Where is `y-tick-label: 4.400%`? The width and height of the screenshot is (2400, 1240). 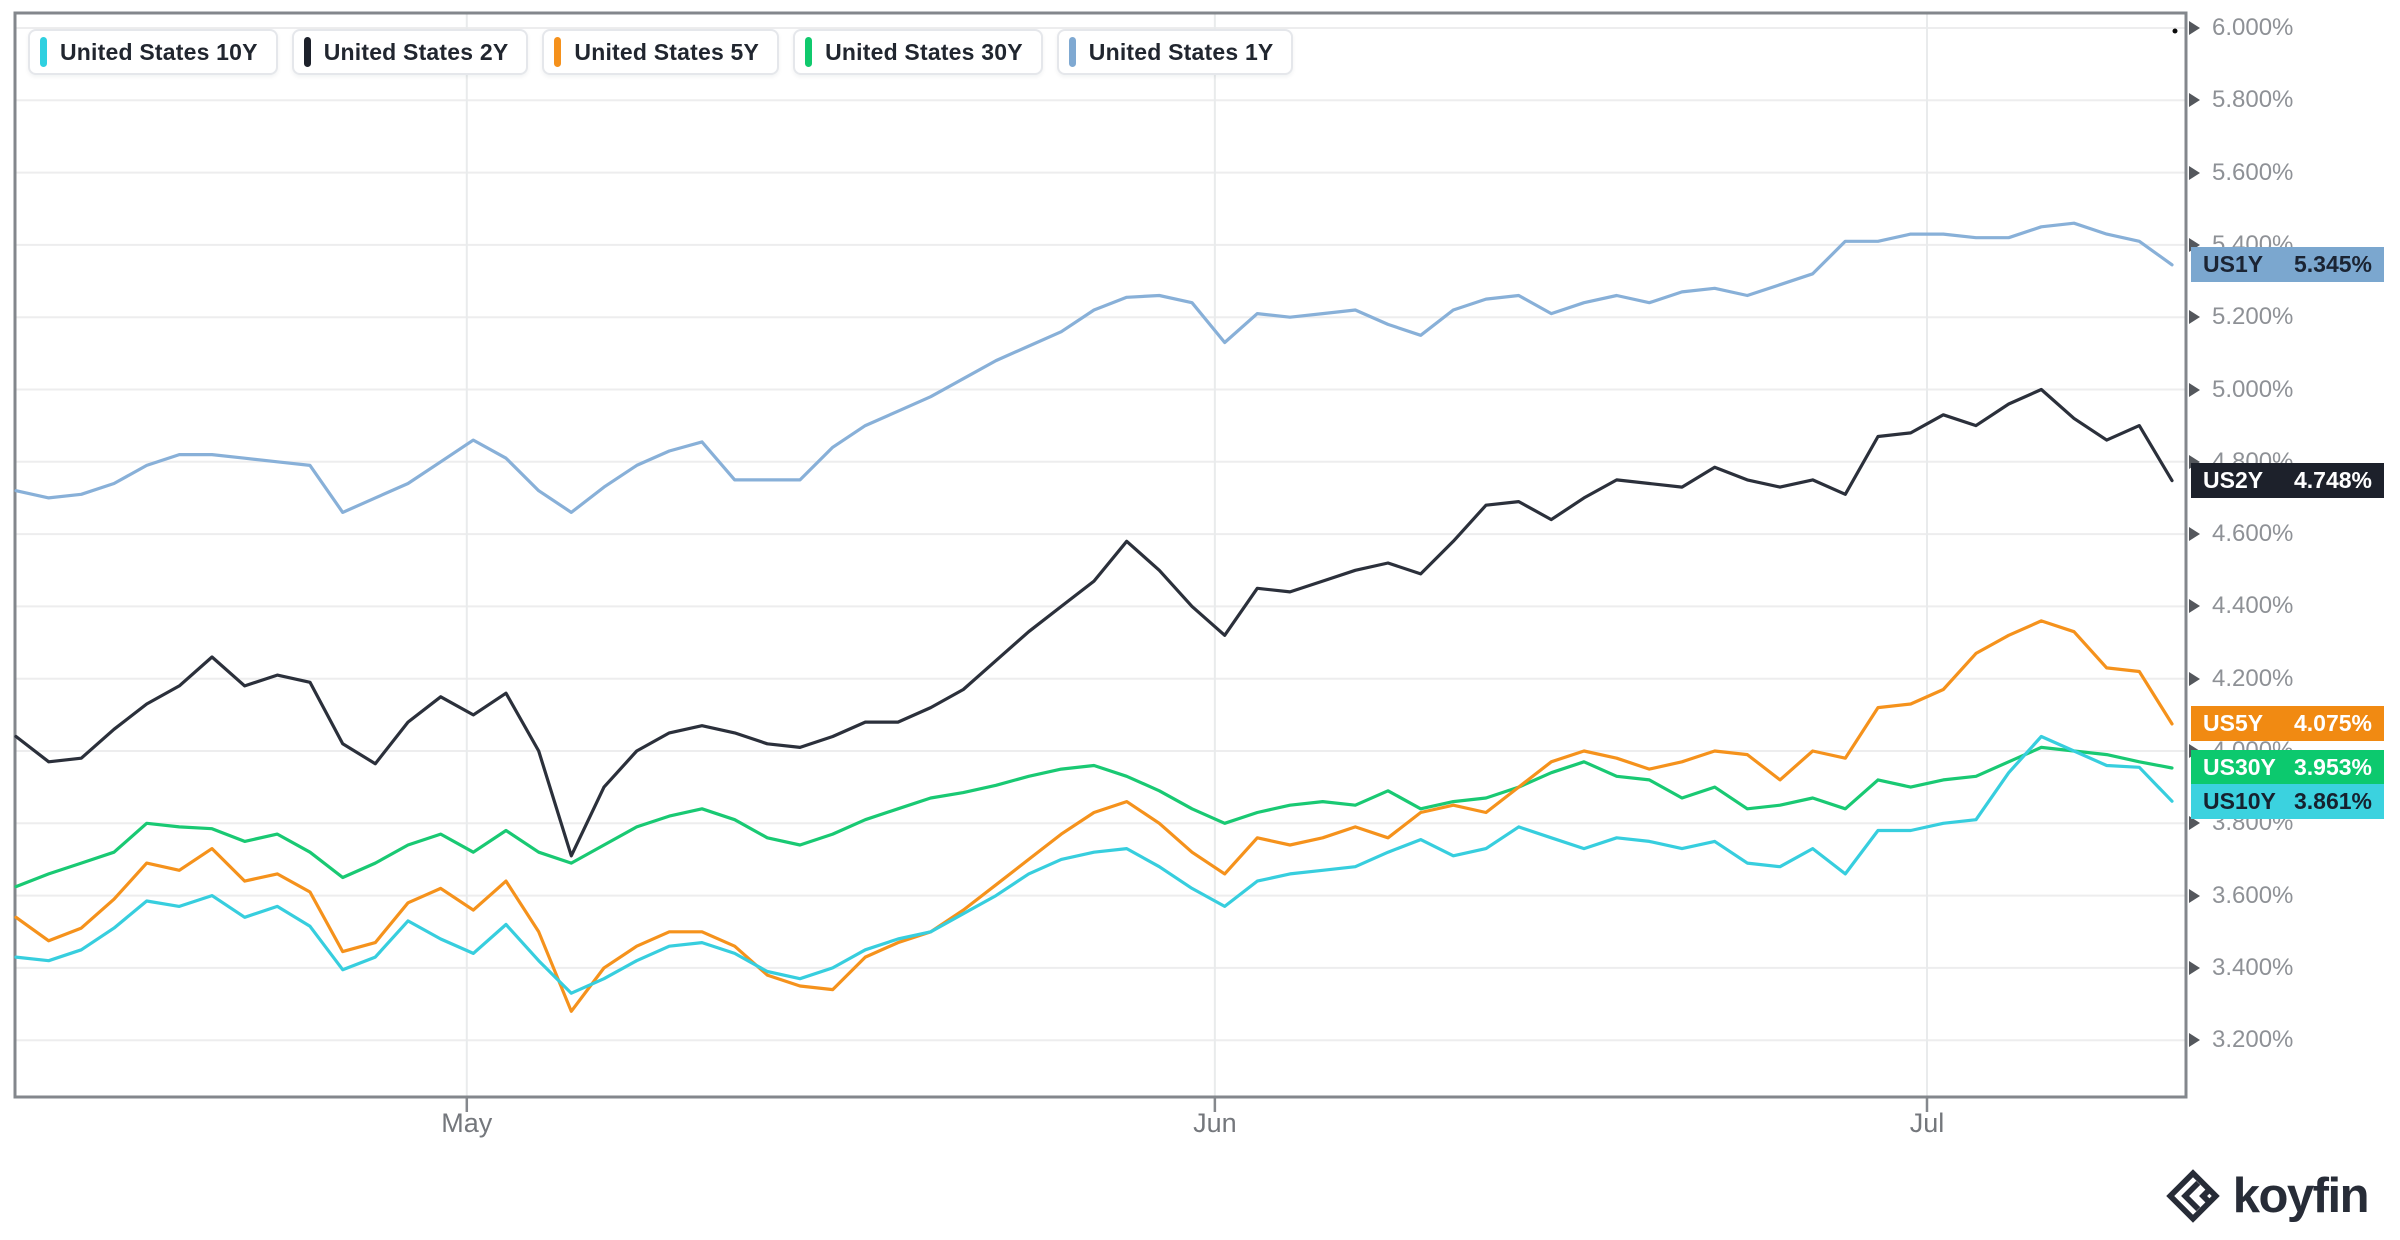 y-tick-label: 4.400% is located at coordinates (2253, 606).